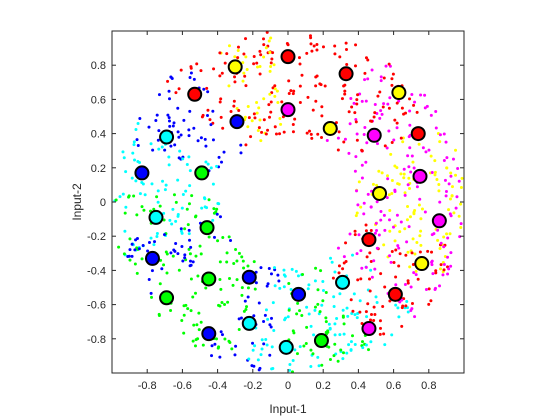  What do you see at coordinates (103, 203) in the screenshot?
I see `y-tick-label: 0` at bounding box center [103, 203].